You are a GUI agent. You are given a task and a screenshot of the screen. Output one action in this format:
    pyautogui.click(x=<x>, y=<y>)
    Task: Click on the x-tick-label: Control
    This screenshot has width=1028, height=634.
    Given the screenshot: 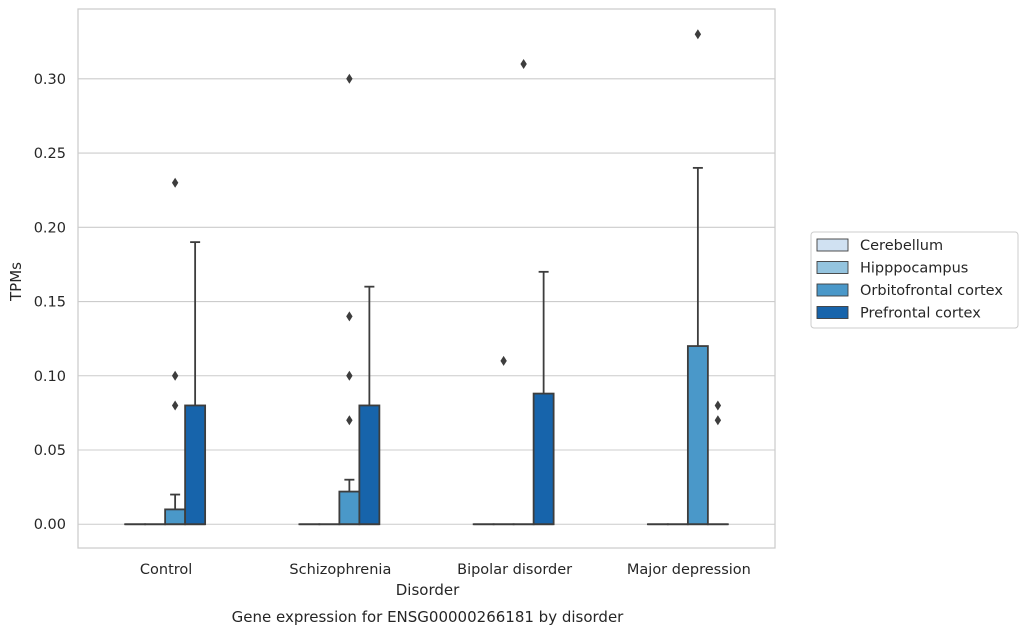 What is the action you would take?
    pyautogui.click(x=166, y=570)
    